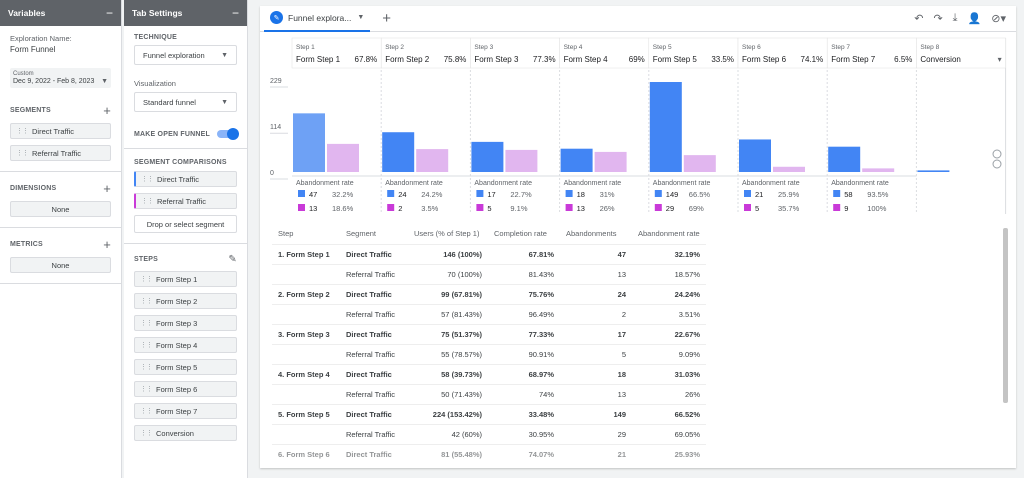  Describe the element at coordinates (448, 453) in the screenshot. I see `table-cell: 81 (55.48%)` at that location.